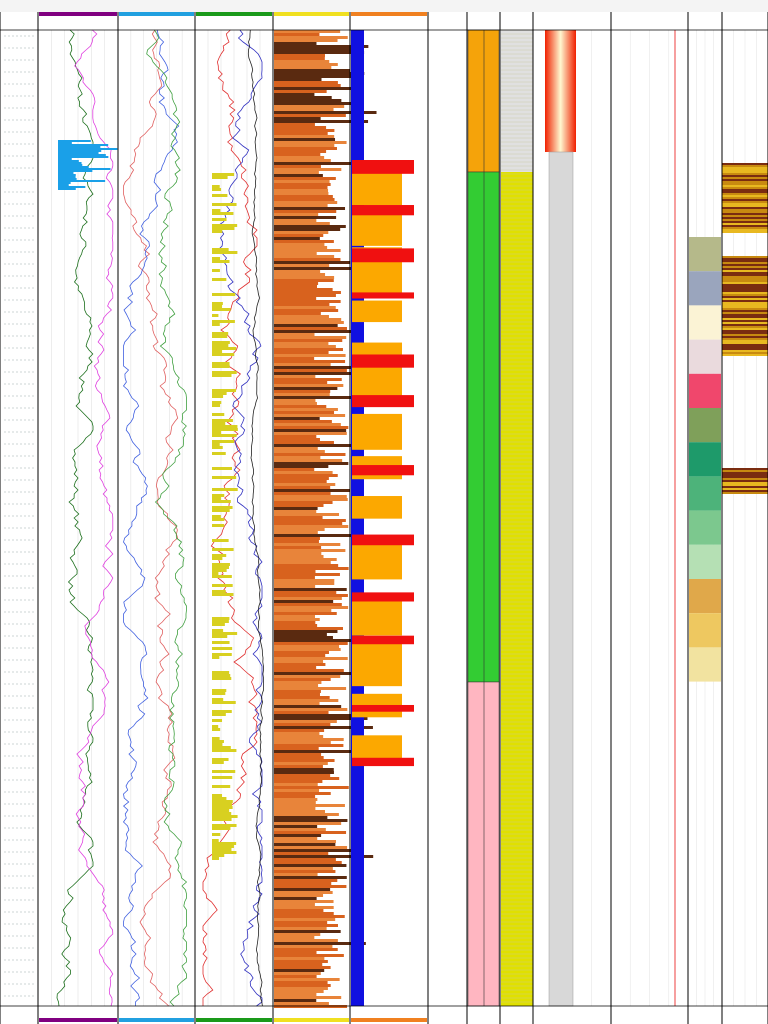 The width and height of the screenshot is (768, 1024). I want to click on track-footer, so click(234, 1020).